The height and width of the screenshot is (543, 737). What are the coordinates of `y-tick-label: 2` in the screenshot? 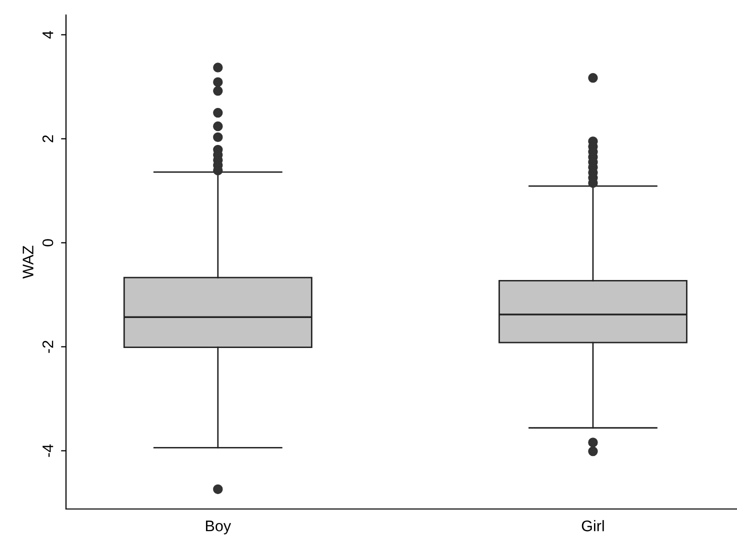 It's located at (48, 138).